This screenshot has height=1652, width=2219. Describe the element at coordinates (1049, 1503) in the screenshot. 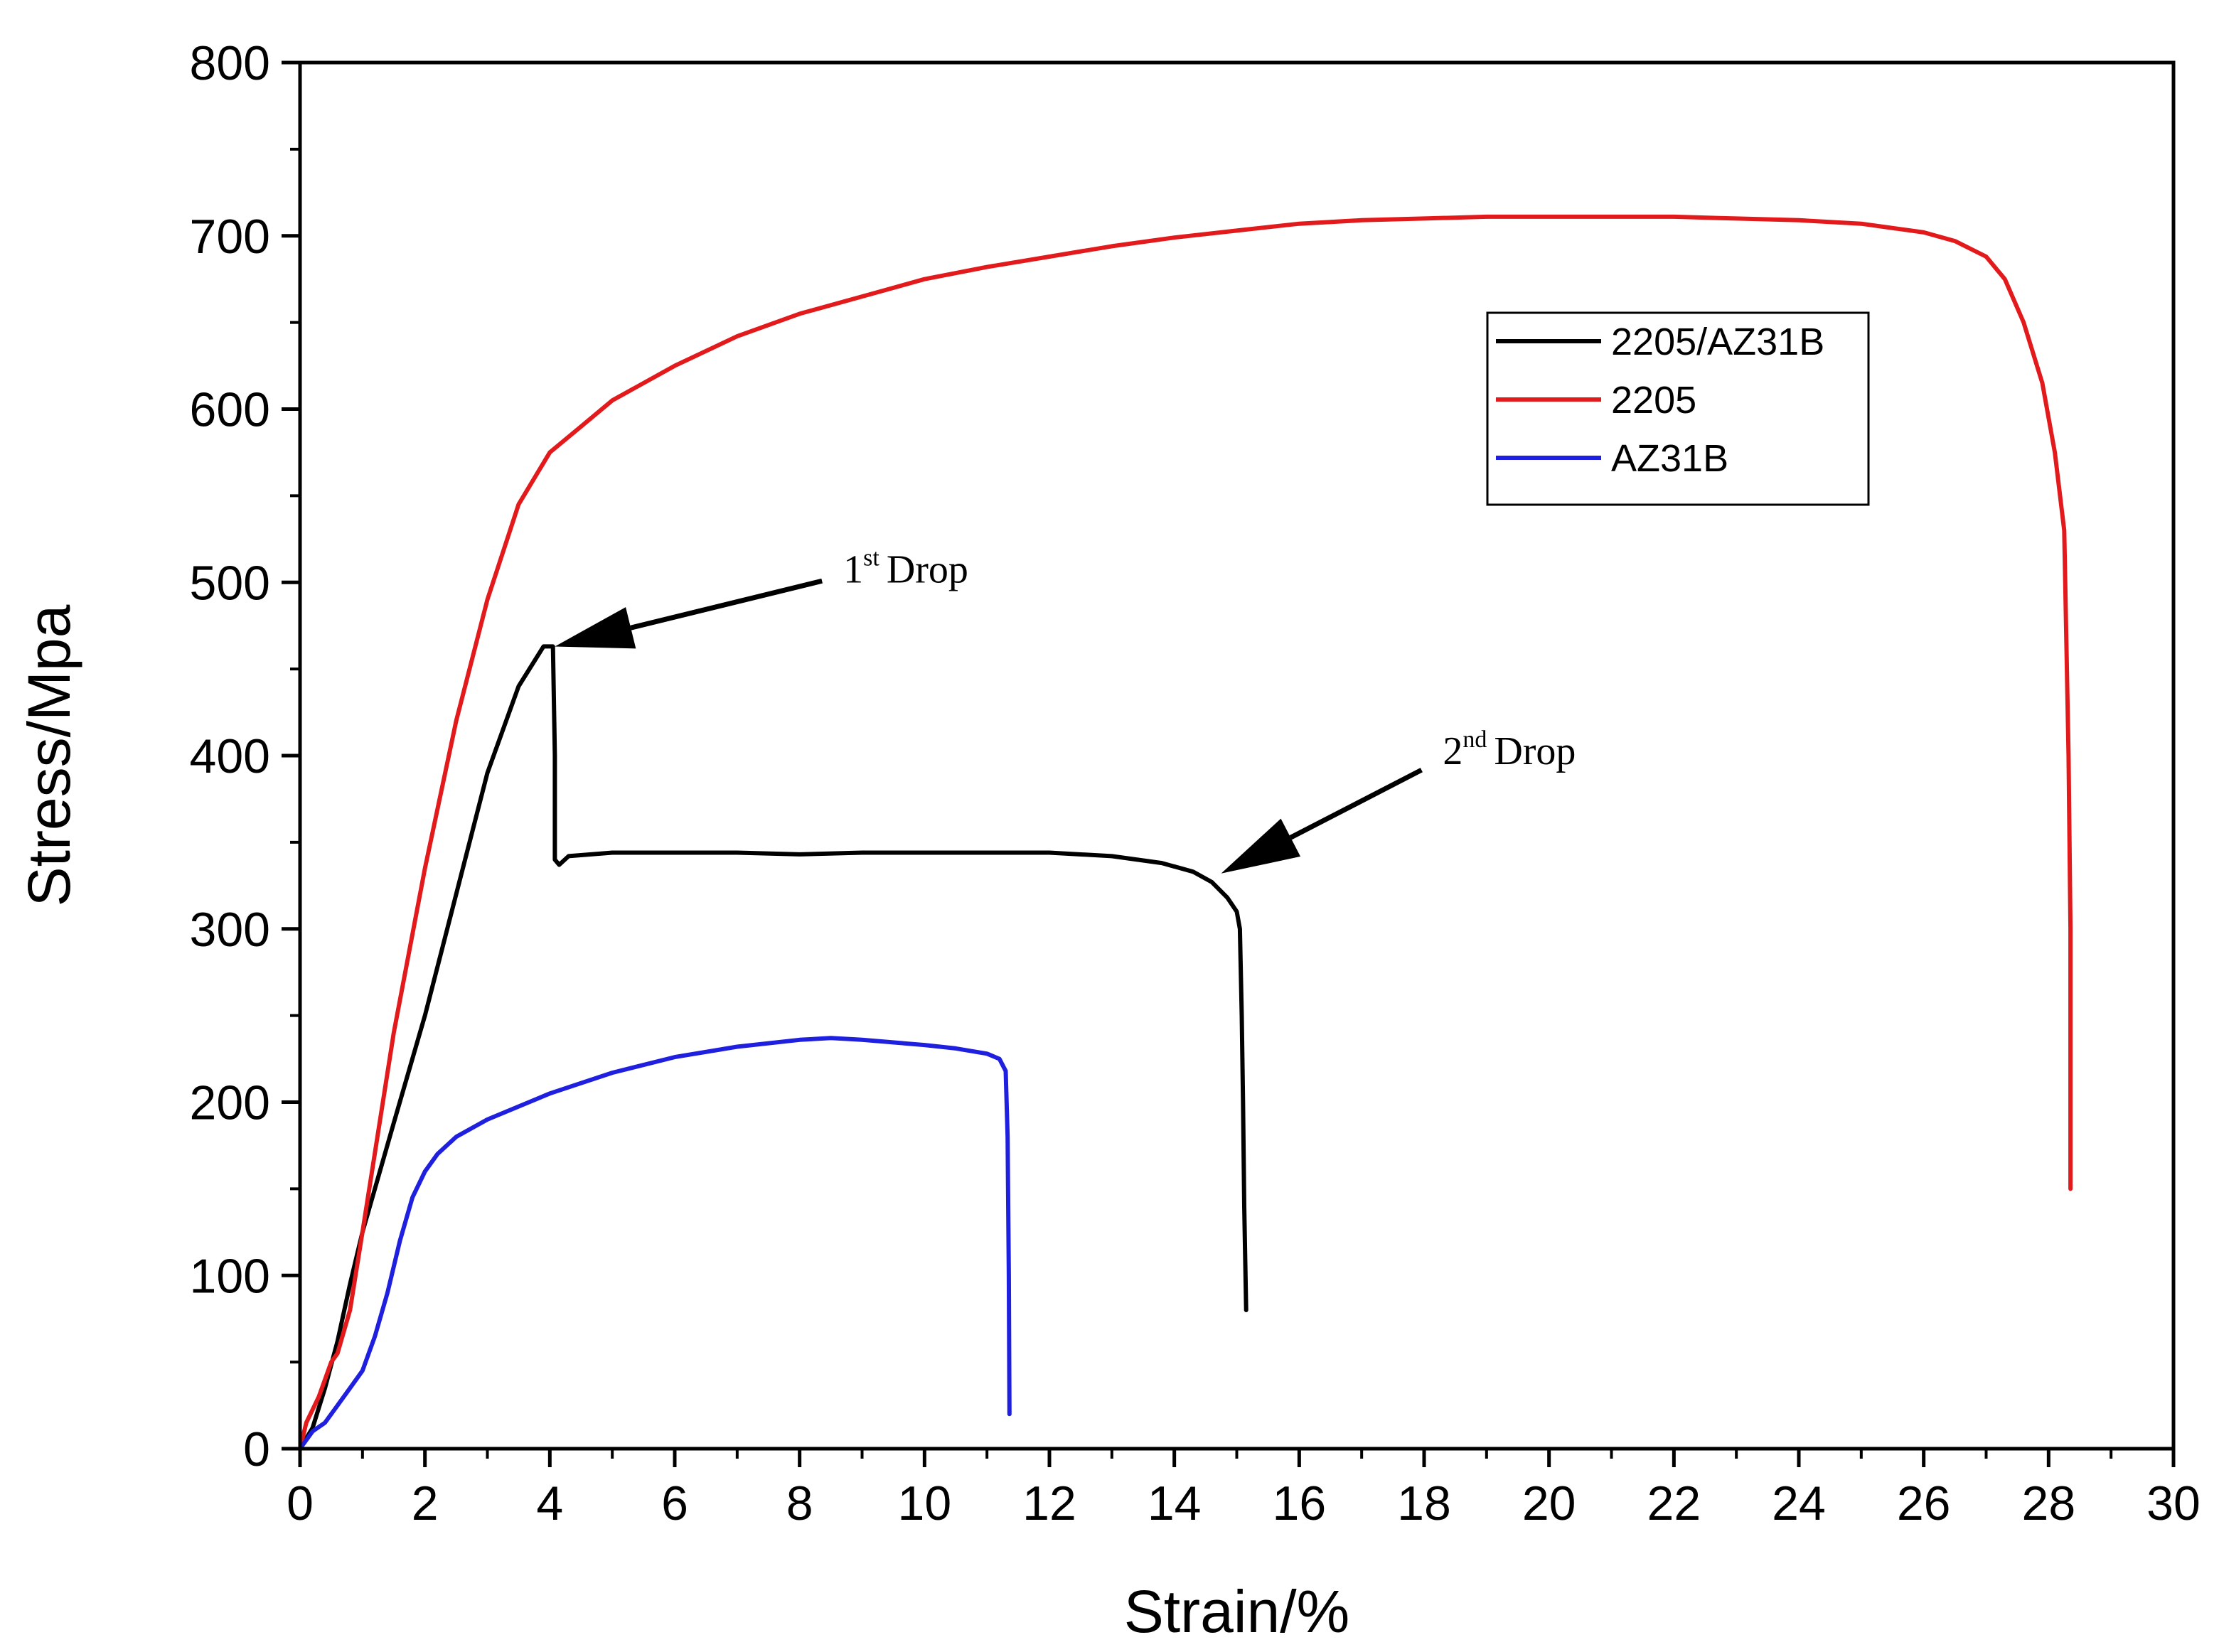

I see `x-tick-label: 12` at that location.